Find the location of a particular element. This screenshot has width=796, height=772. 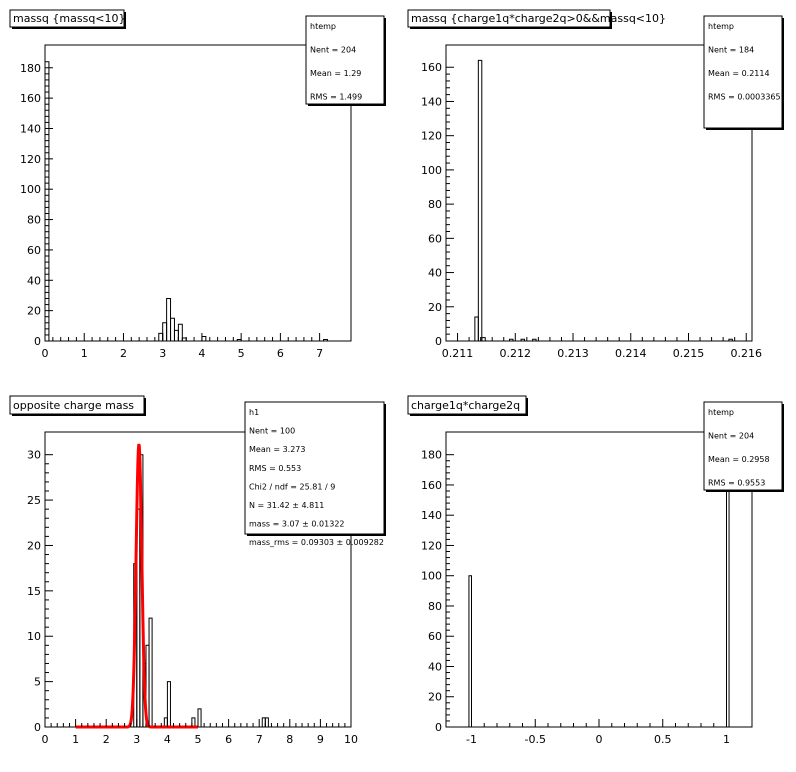

x-tick-label: 5 is located at coordinates (198, 739).